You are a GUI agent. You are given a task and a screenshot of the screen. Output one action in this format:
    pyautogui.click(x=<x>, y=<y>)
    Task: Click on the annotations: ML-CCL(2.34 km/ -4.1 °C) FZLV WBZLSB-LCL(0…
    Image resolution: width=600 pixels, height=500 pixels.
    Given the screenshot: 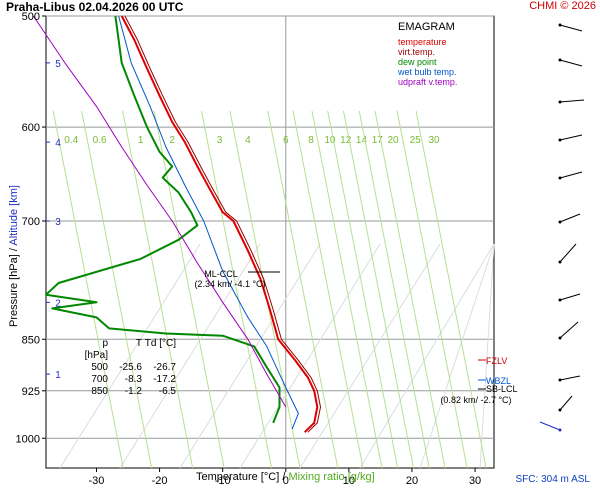 What is the action you would take?
    pyautogui.click(x=355, y=337)
    